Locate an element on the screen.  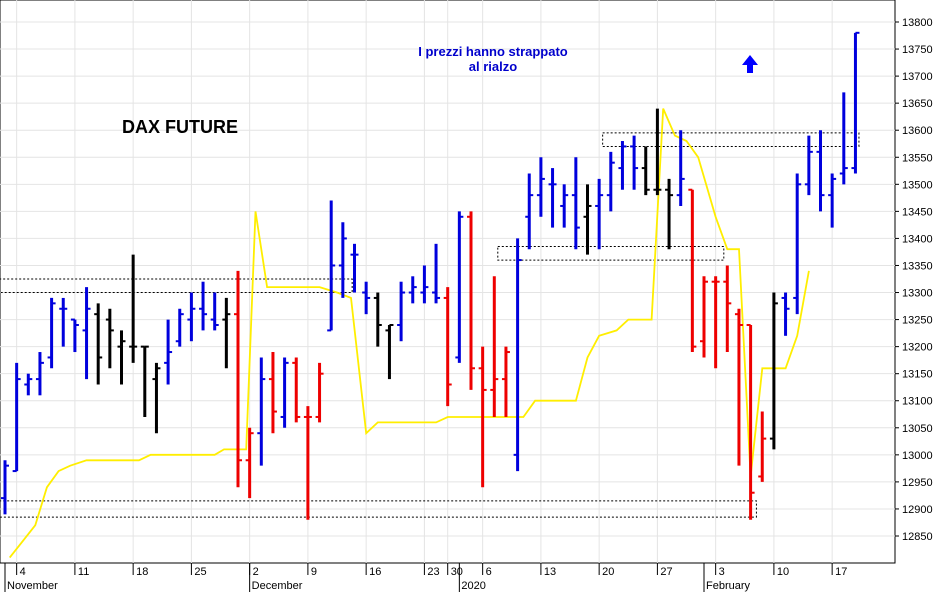
y-tick-label: 13450 is located at coordinates (917, 212).